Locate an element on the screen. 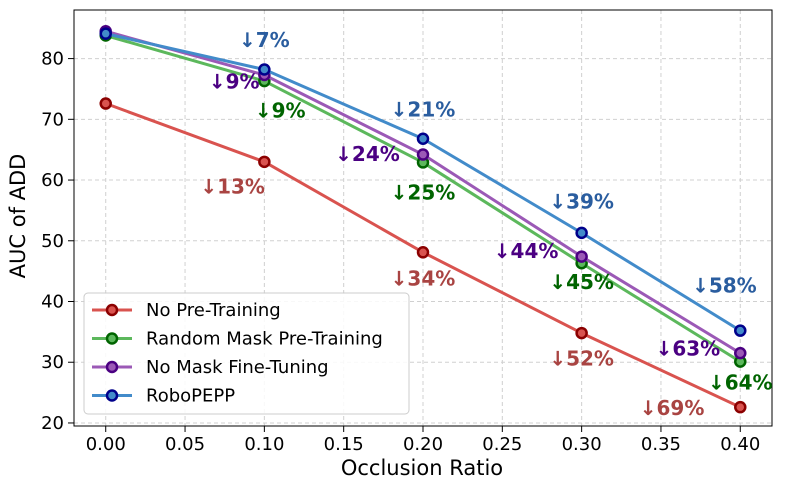  x-tick-label: 0.25 is located at coordinates (502, 444).